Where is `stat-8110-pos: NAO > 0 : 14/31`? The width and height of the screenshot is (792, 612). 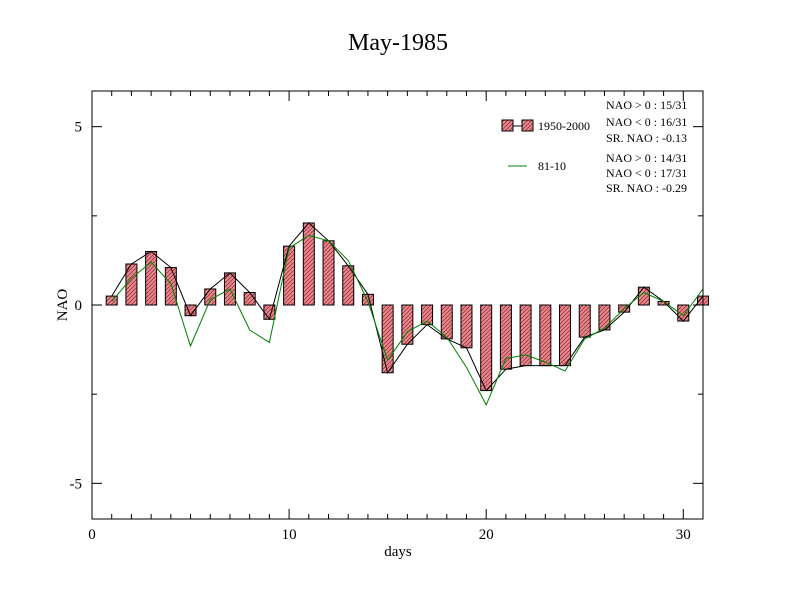
stat-8110-pos: NAO > 0 : 14/31 is located at coordinates (646, 158).